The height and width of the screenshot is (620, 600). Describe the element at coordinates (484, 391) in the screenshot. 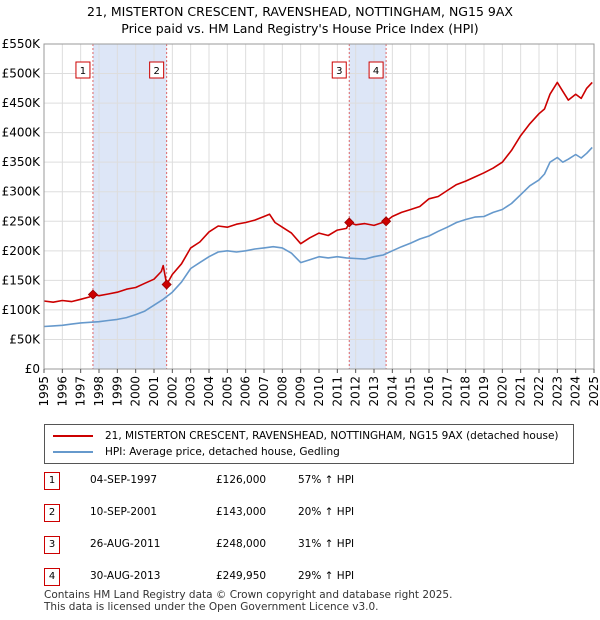

I see `x-tick-label: 2019` at that location.